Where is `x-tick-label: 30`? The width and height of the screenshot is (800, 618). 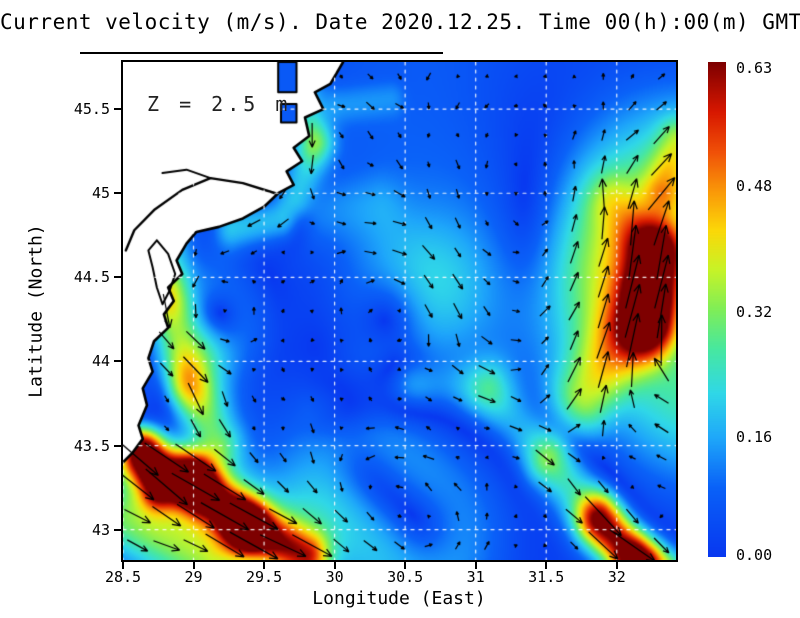
x-tick-label: 30 is located at coordinates (334, 577).